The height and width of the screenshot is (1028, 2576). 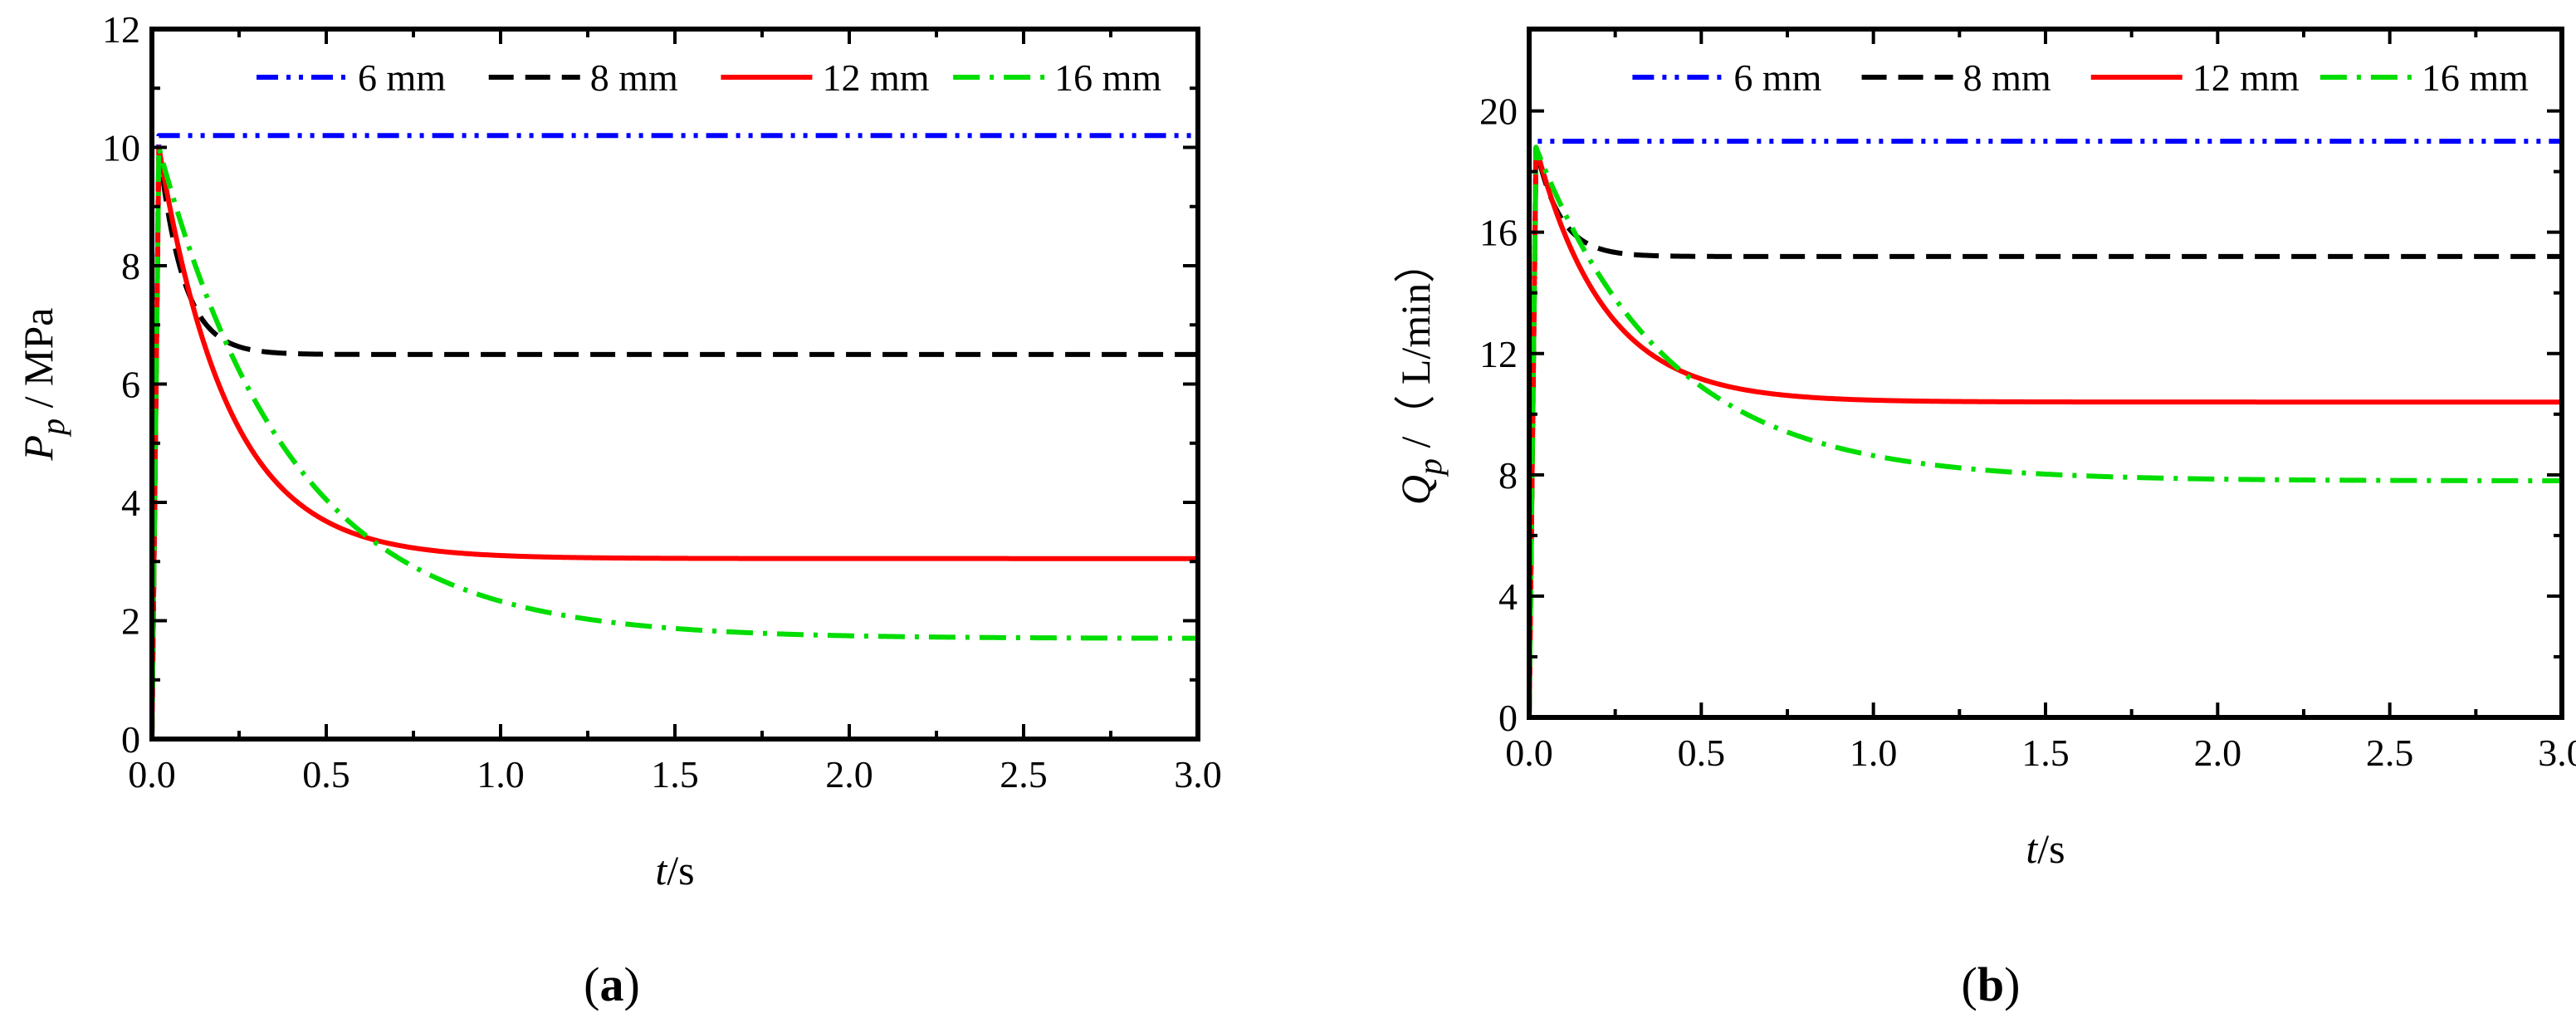 What do you see at coordinates (130, 385) in the screenshot?
I see `y-tick-label: 6` at bounding box center [130, 385].